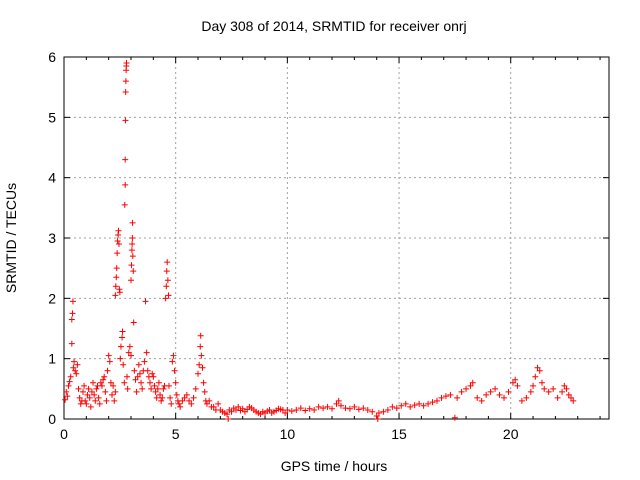  What do you see at coordinates (52, 359) in the screenshot?
I see `y-tick-label: 1` at bounding box center [52, 359].